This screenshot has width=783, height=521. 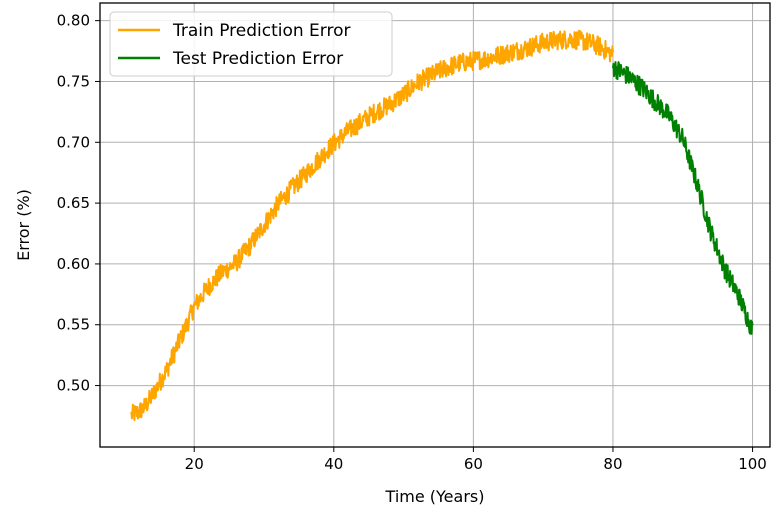 I want to click on y-tick-label: 0.80, so click(x=73, y=21).